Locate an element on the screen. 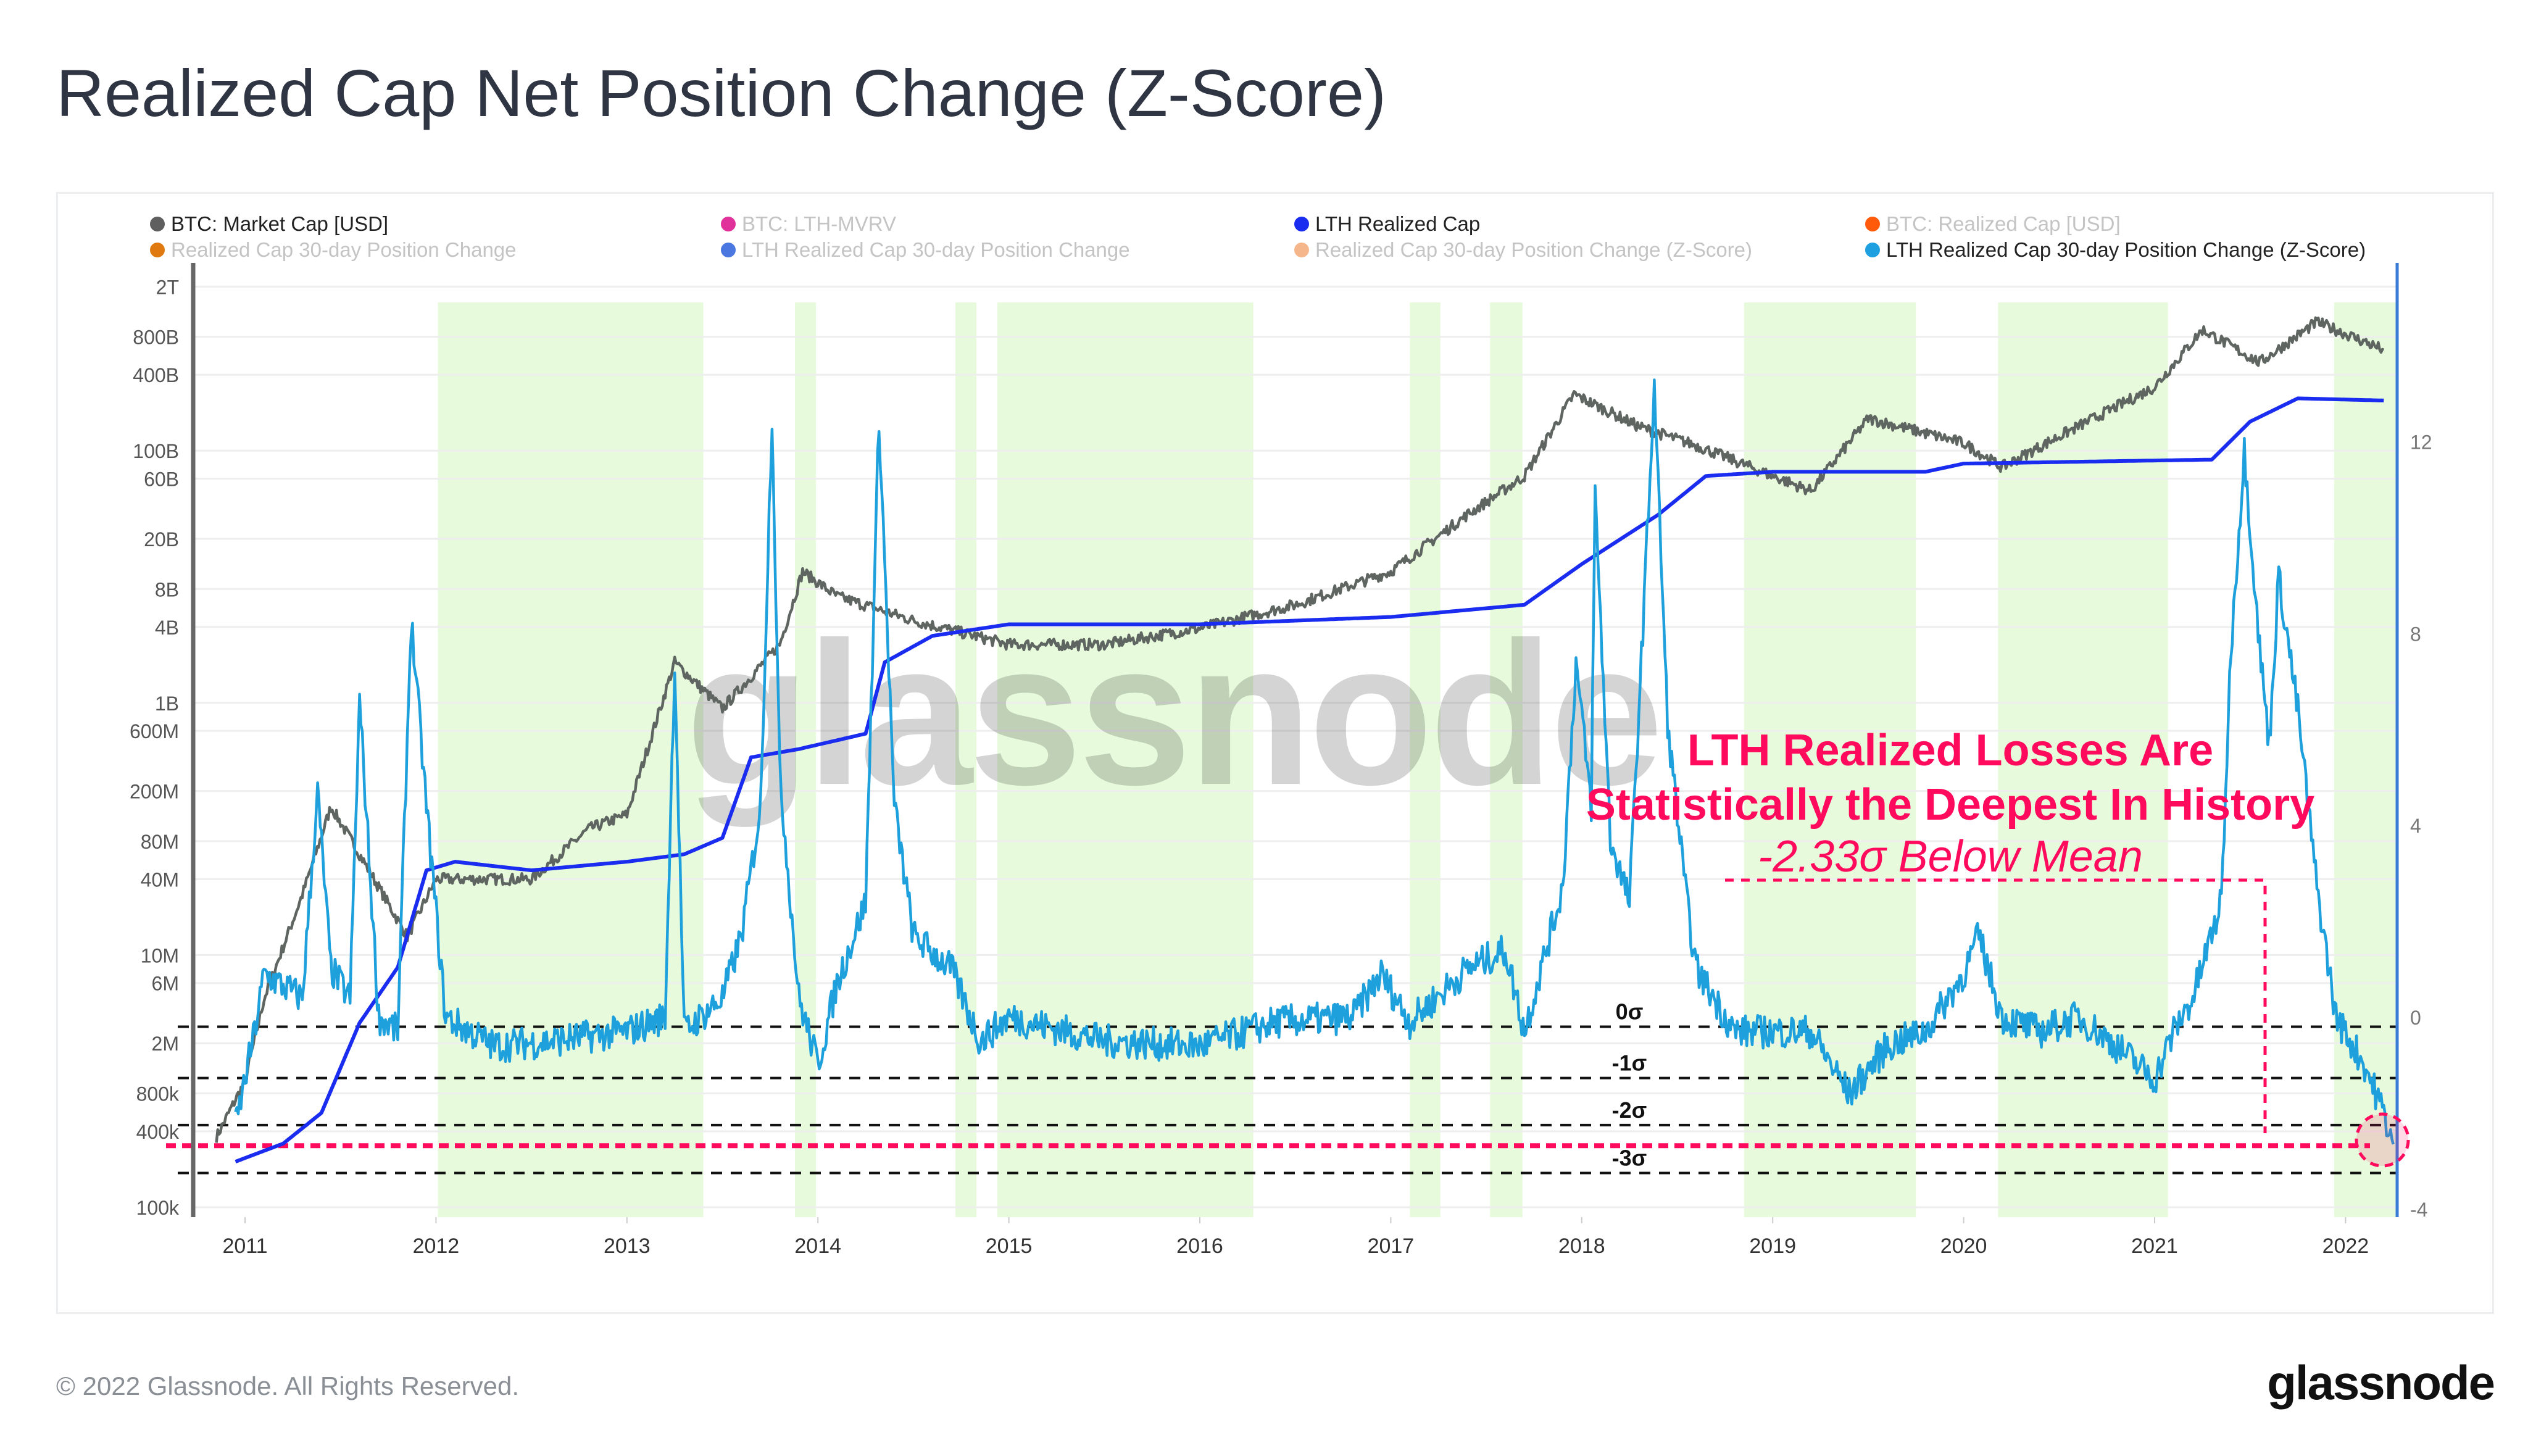 This screenshot has width=2528, height=1456. right-tick-label: -4 is located at coordinates (2418, 1210).